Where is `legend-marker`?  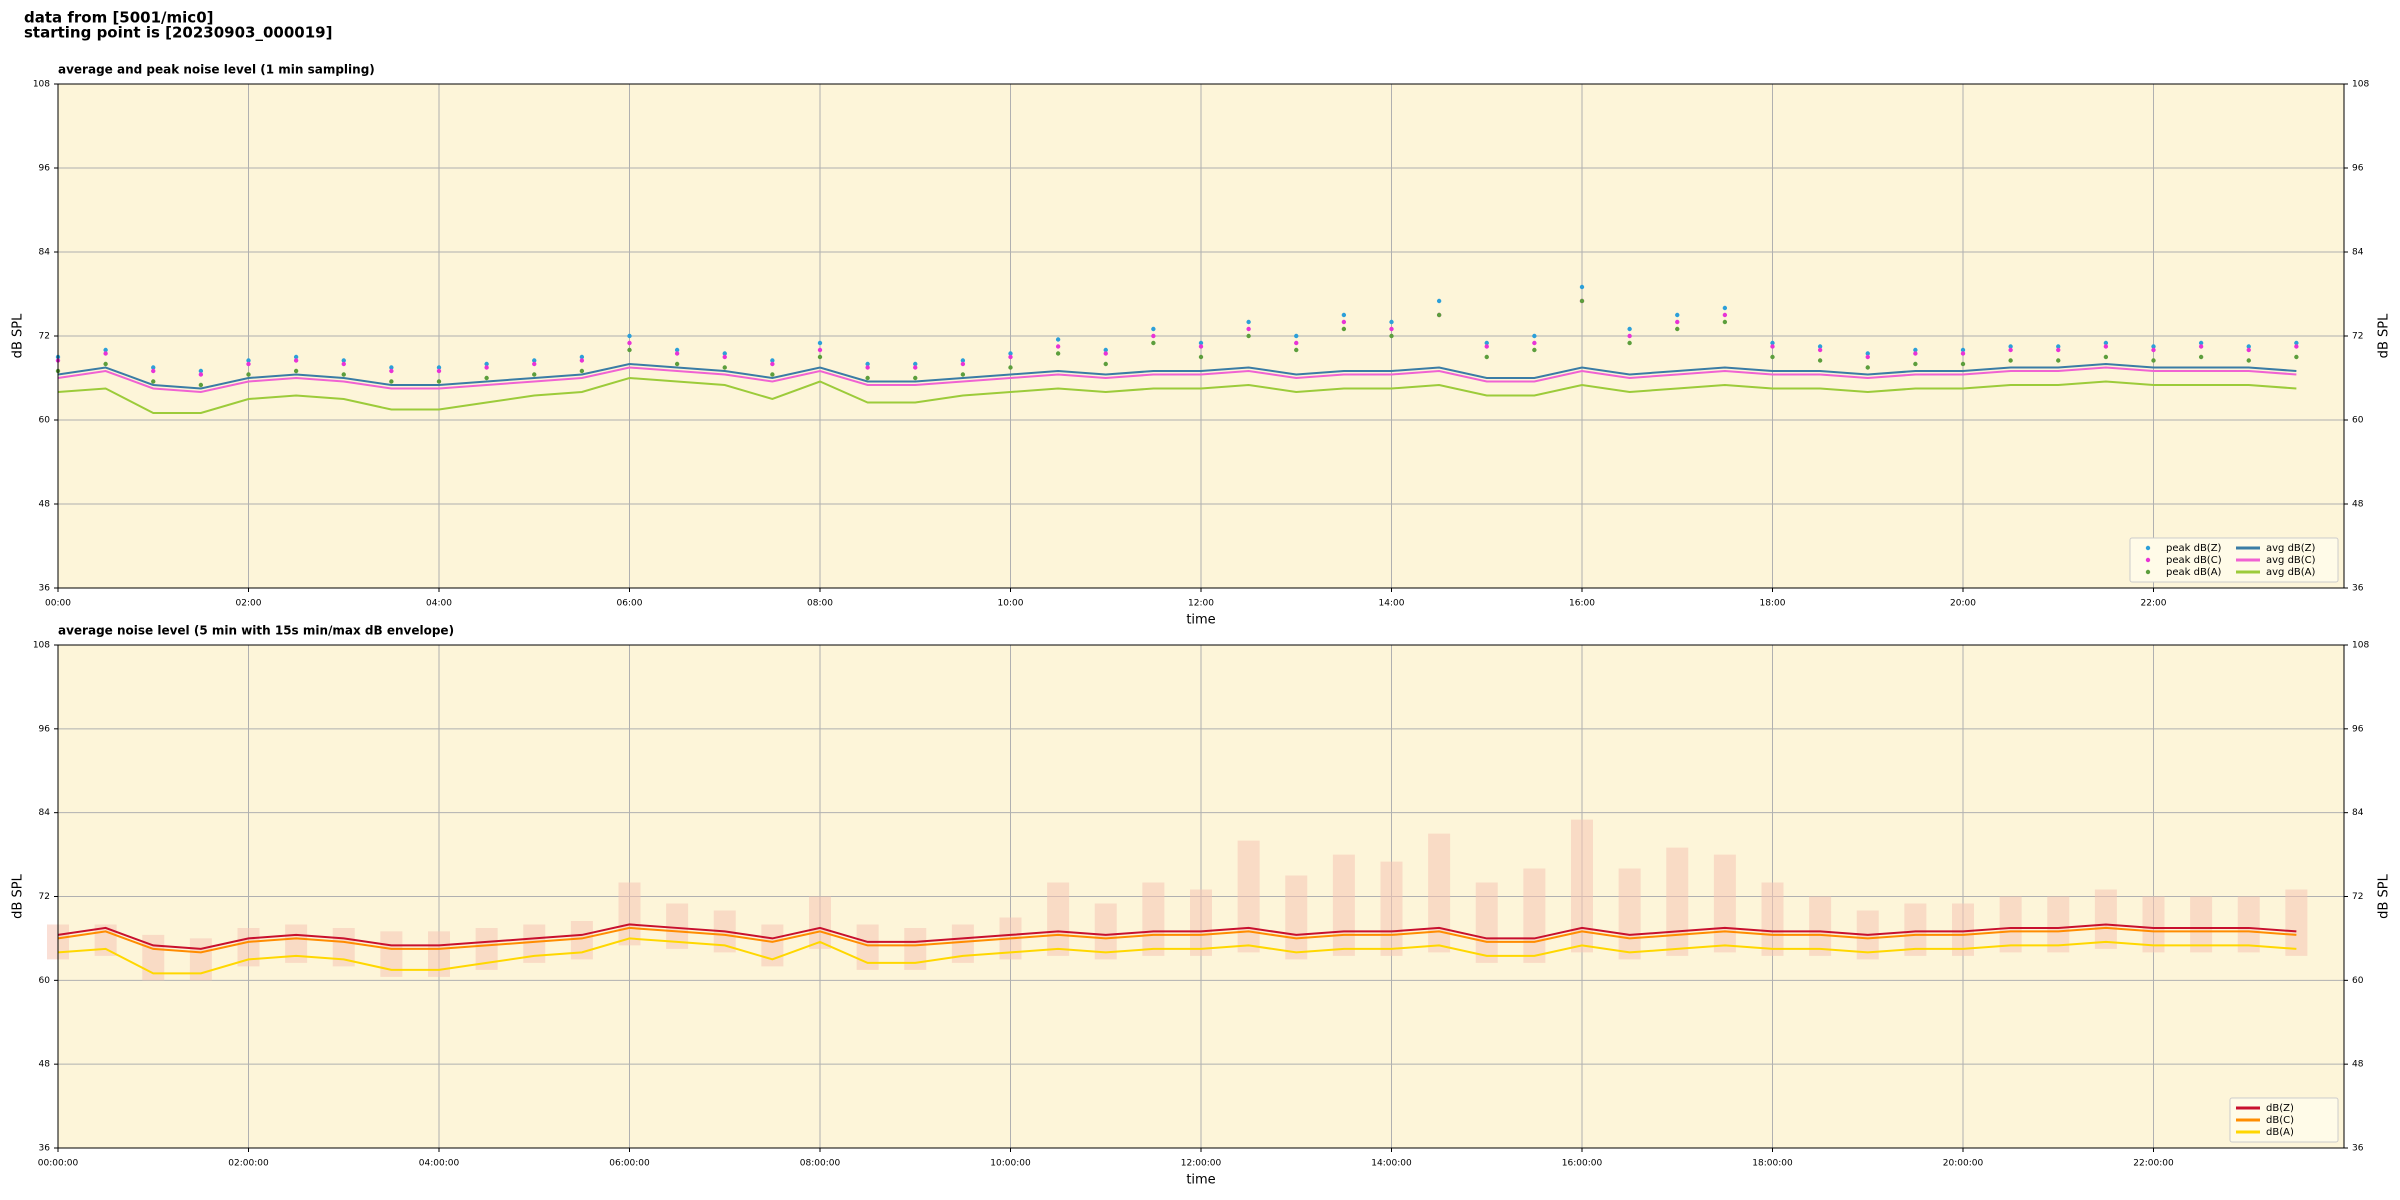
legend-marker is located at coordinates (2148, 560).